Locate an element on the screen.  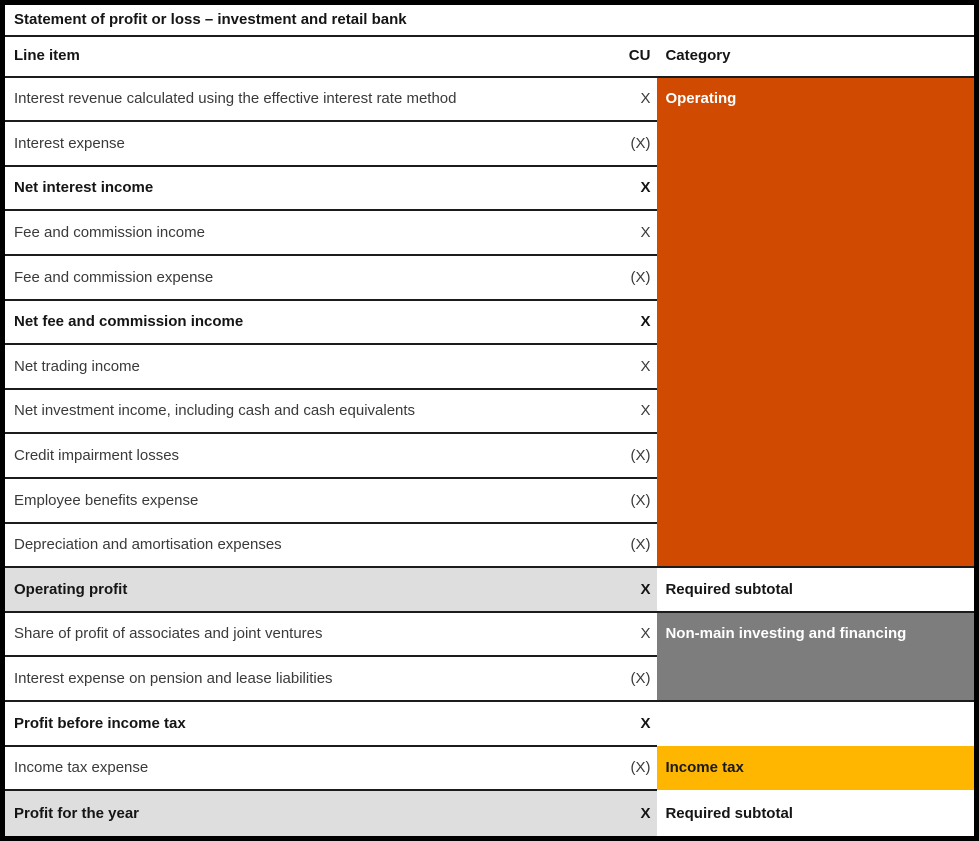
line-item-cell: Fee and commission income is located at coordinates (287, 233).